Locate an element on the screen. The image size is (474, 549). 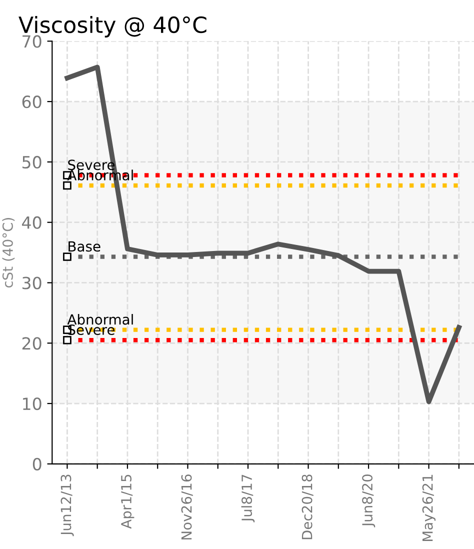
x-tick-label: Apr1/15 is located at coordinates (127, 501).